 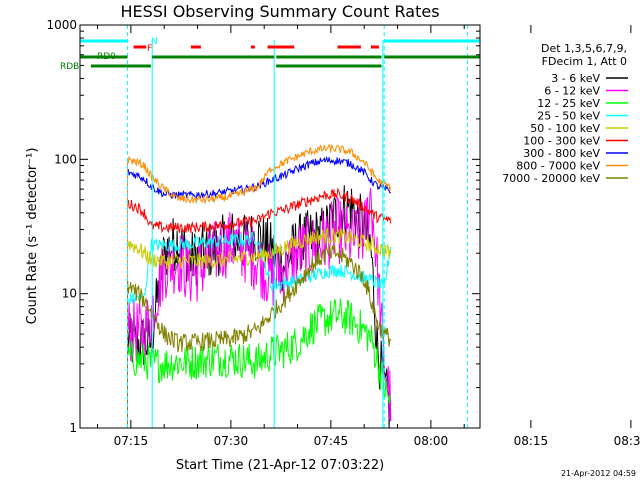 I want to click on legend-label-1: 6 - 12 keV, so click(x=572, y=91).